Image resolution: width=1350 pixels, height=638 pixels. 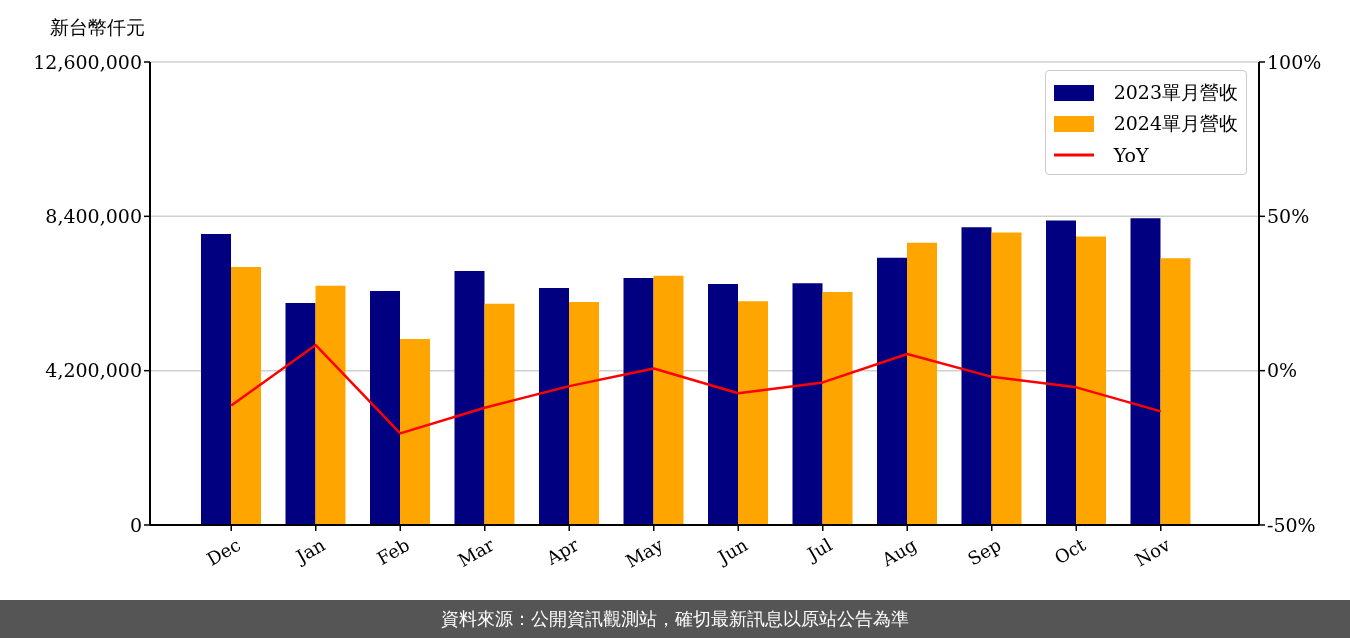 What do you see at coordinates (675, 619) in the screenshot?
I see `source-note: 資料來源：公開資訊觀測站，確切最新訊息以原站公告為準` at bounding box center [675, 619].